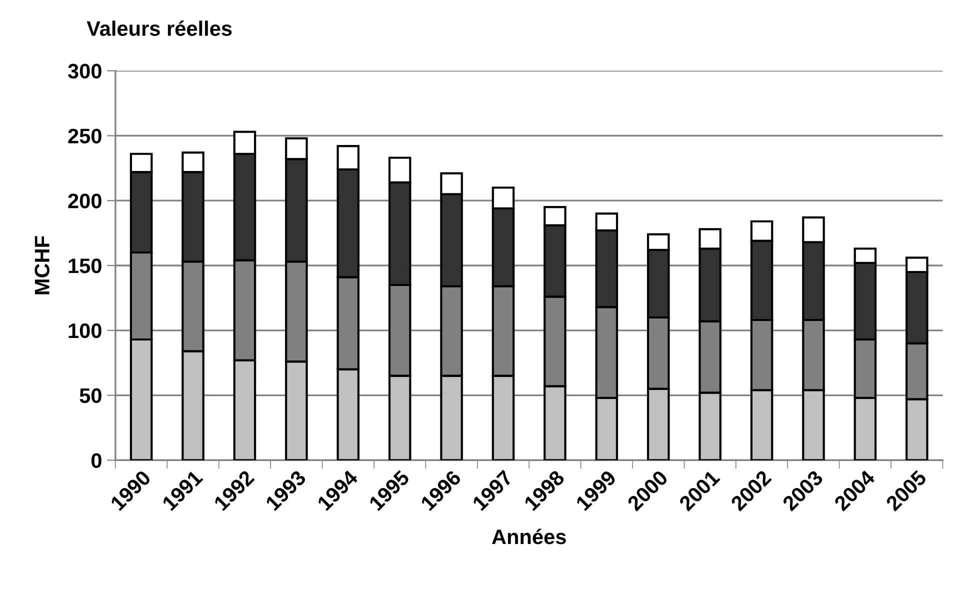 This screenshot has height=590, width=962. Describe the element at coordinates (159, 28) in the screenshot. I see `chart-title: Valeurs réelles` at that location.